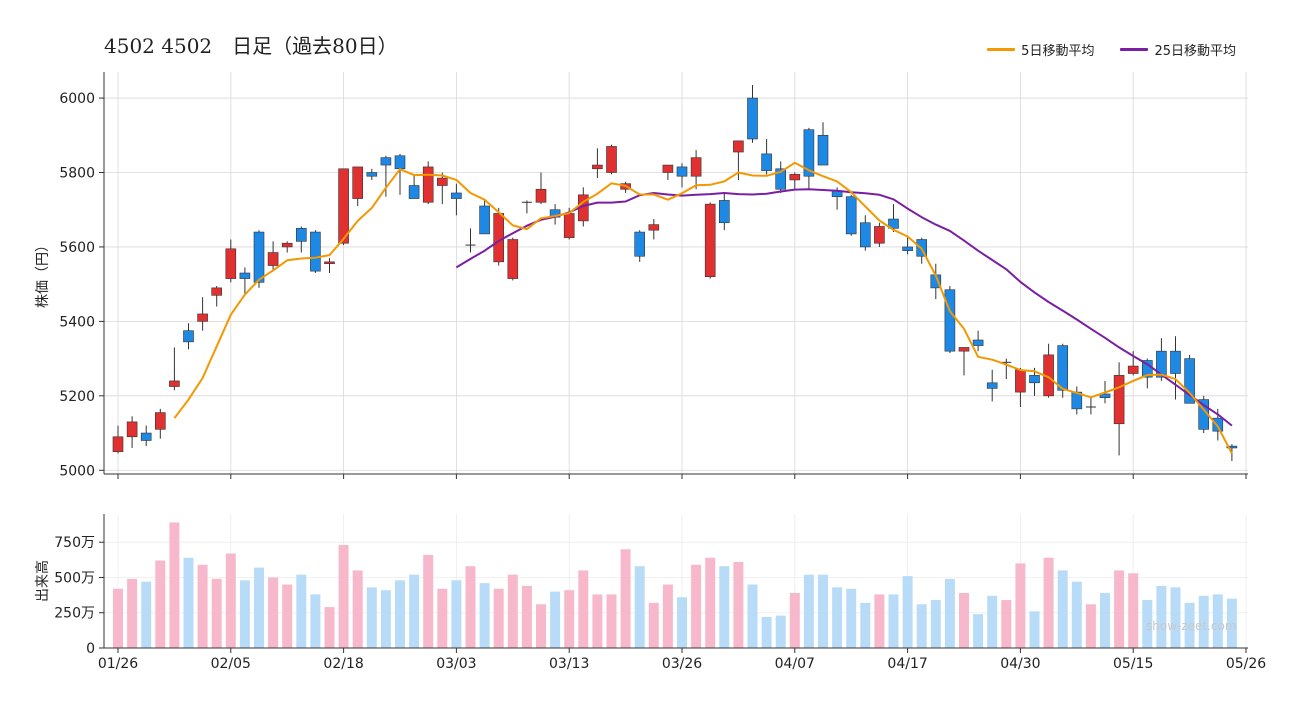 This screenshot has width=1300, height=720. What do you see at coordinates (251, 46) in the screenshot?
I see `chart-title: 4502 4502 日足（過去80日）` at bounding box center [251, 46].